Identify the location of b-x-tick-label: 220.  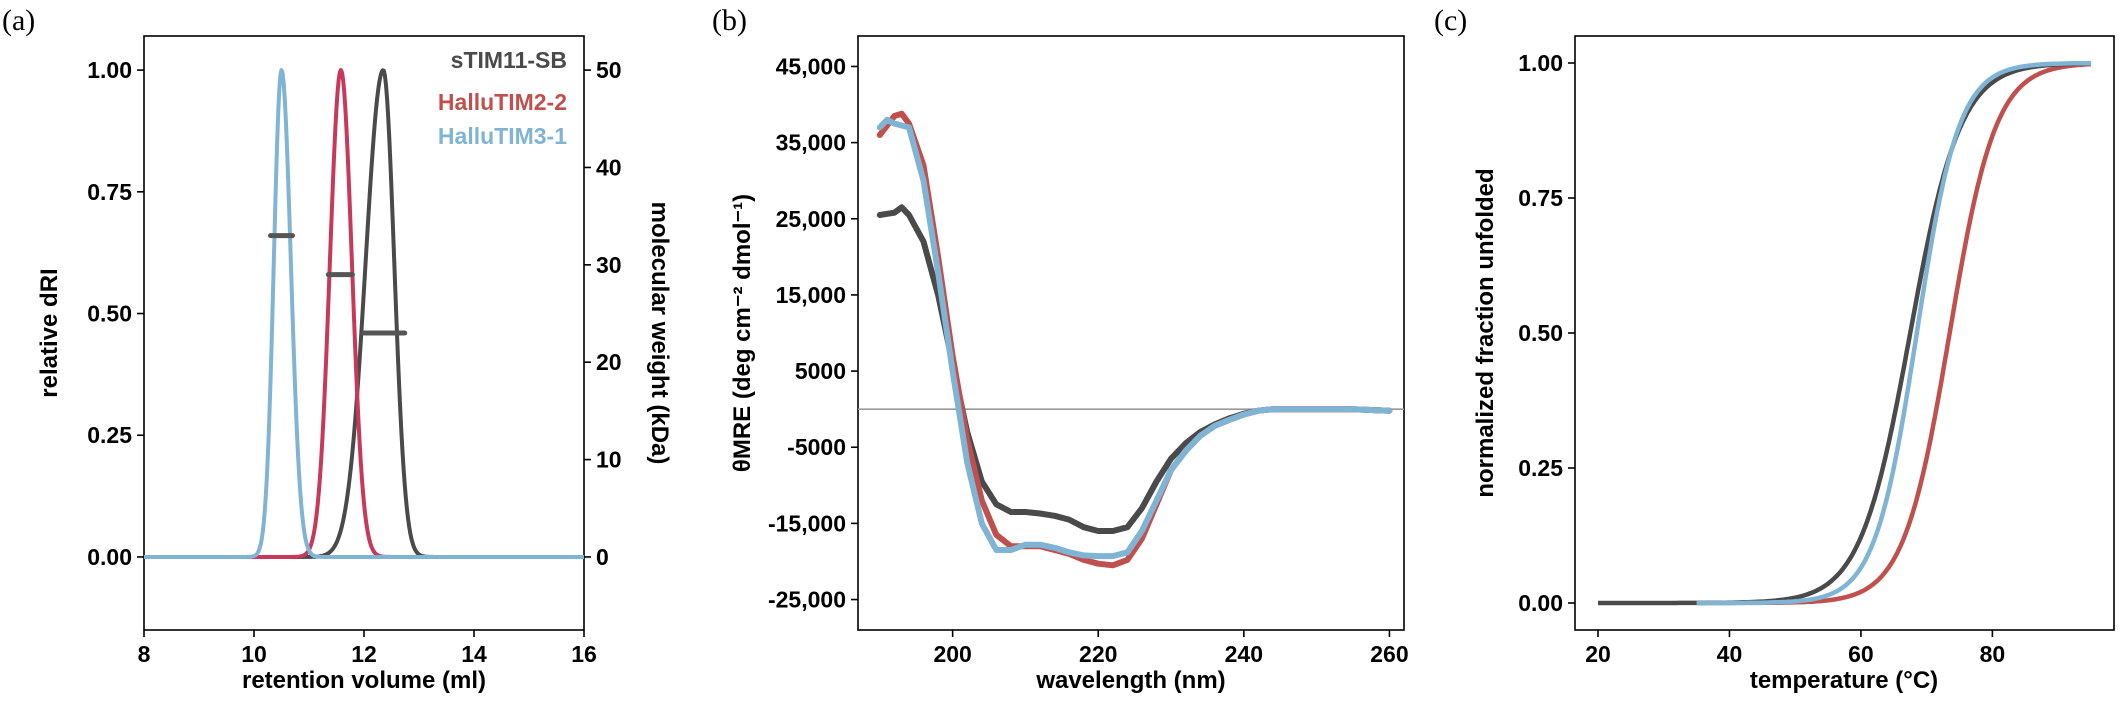
(1098, 654).